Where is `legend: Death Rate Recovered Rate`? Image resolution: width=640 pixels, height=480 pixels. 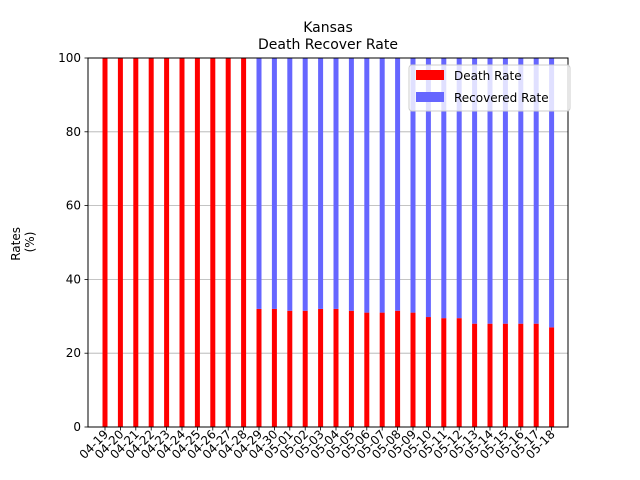
legend: Death Rate Recovered Rate is located at coordinates (489, 88).